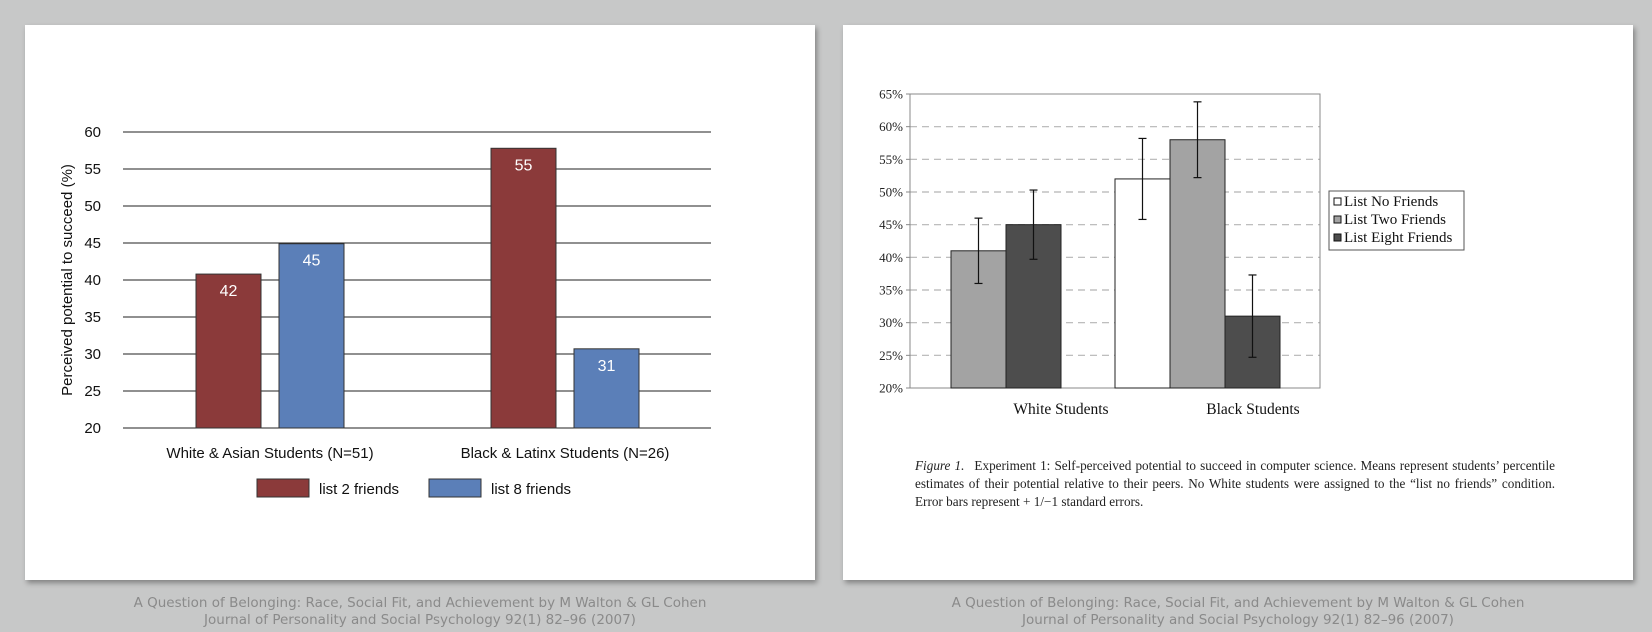 Image resolution: width=1652 pixels, height=632 pixels. Describe the element at coordinates (891, 257) in the screenshot. I see `y-tick-label: 40%` at that location.